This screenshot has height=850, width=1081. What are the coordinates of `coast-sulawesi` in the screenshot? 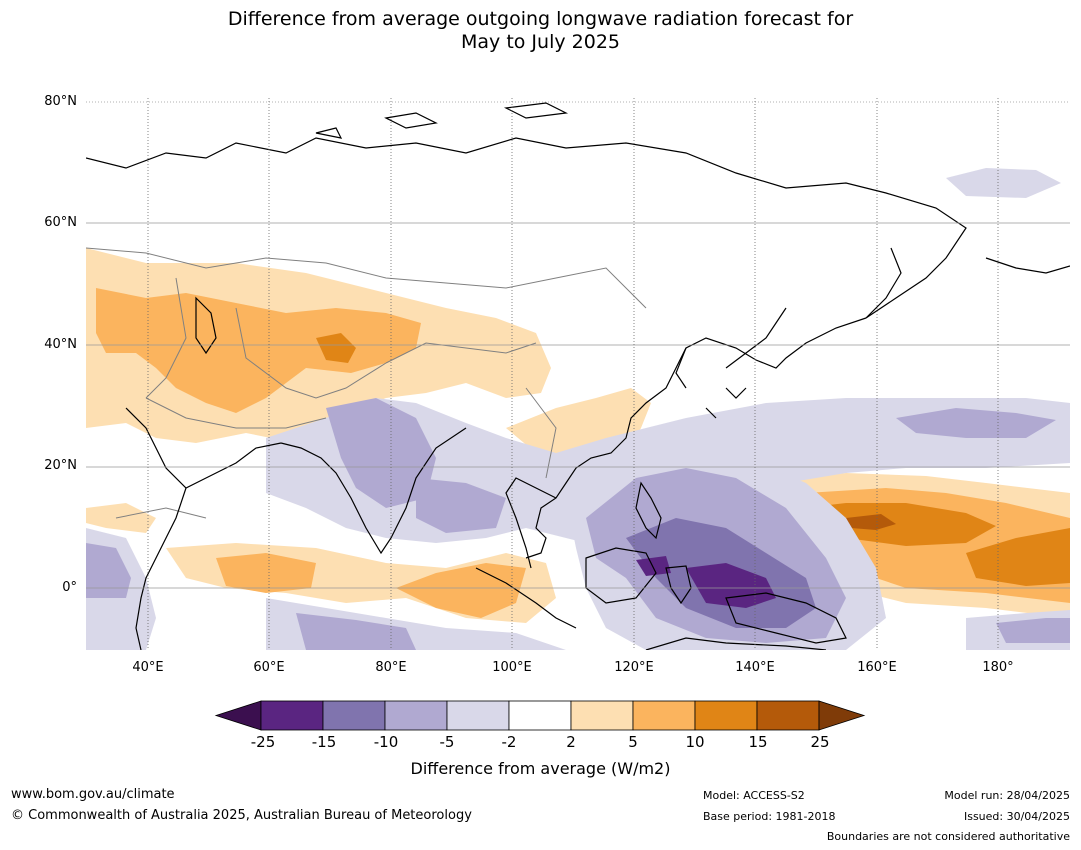 It's located at (678, 585).